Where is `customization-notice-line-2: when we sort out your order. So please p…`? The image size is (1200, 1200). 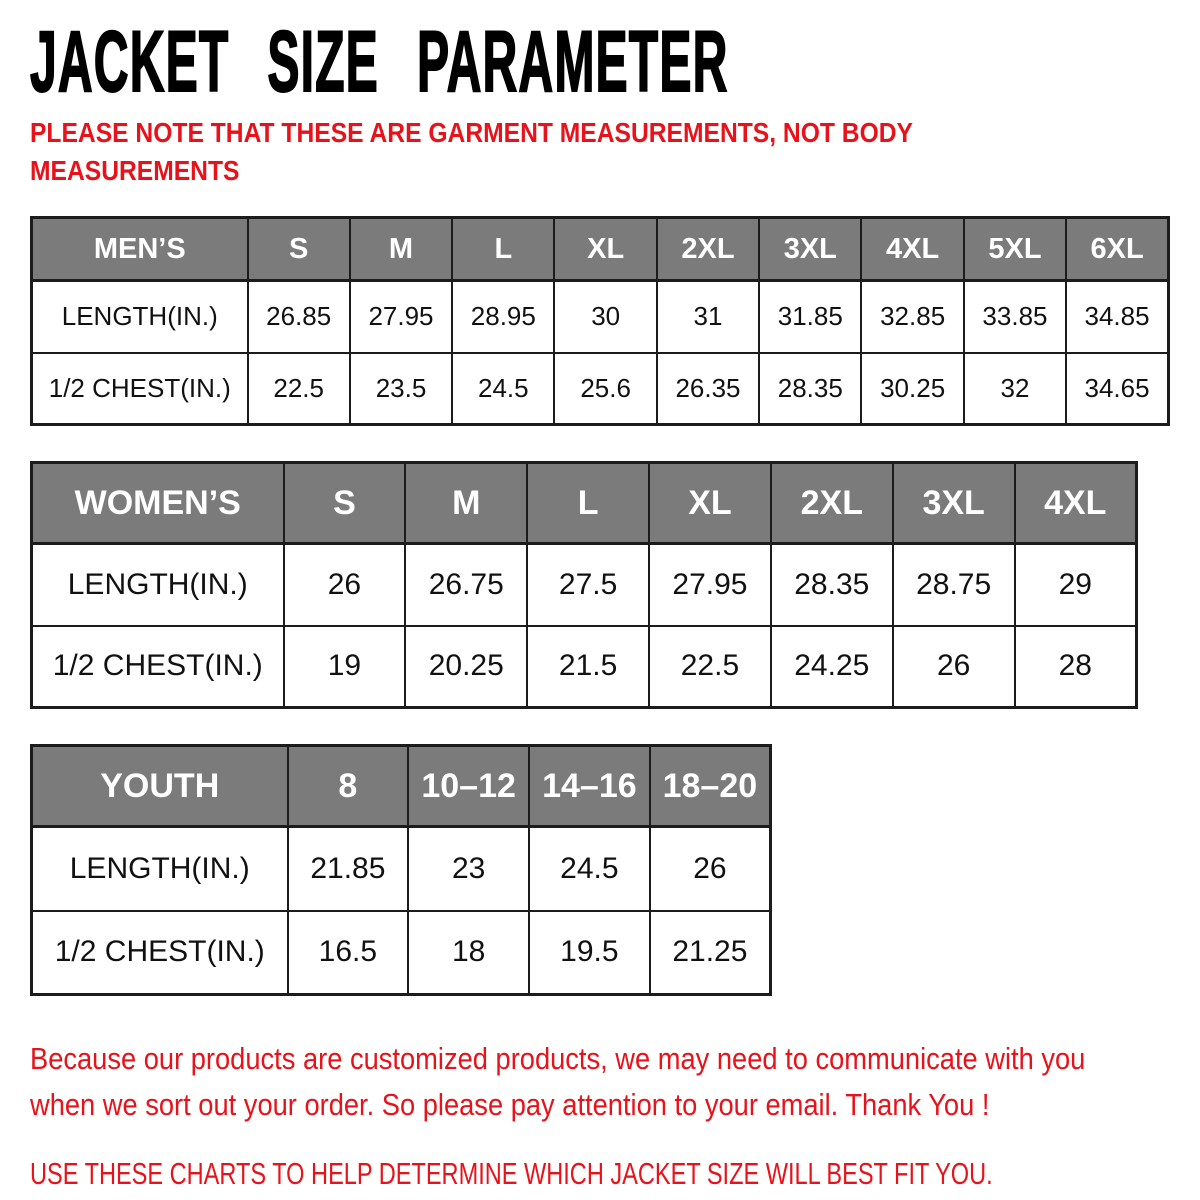 customization-notice-line-2: when we sort out your order. So please p… is located at coordinates (510, 1104).